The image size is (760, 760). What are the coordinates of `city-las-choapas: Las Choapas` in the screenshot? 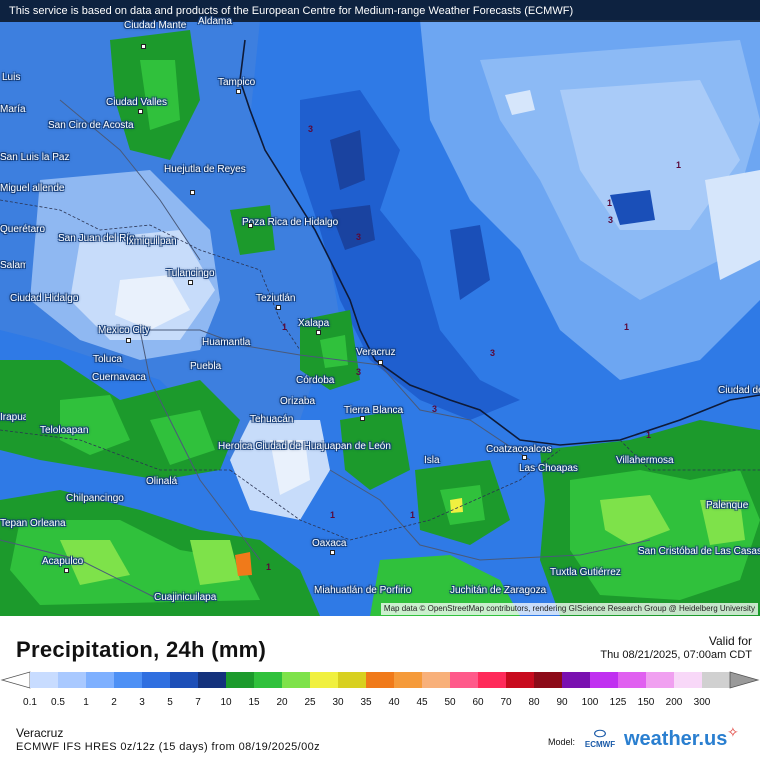 It's located at (548, 468).